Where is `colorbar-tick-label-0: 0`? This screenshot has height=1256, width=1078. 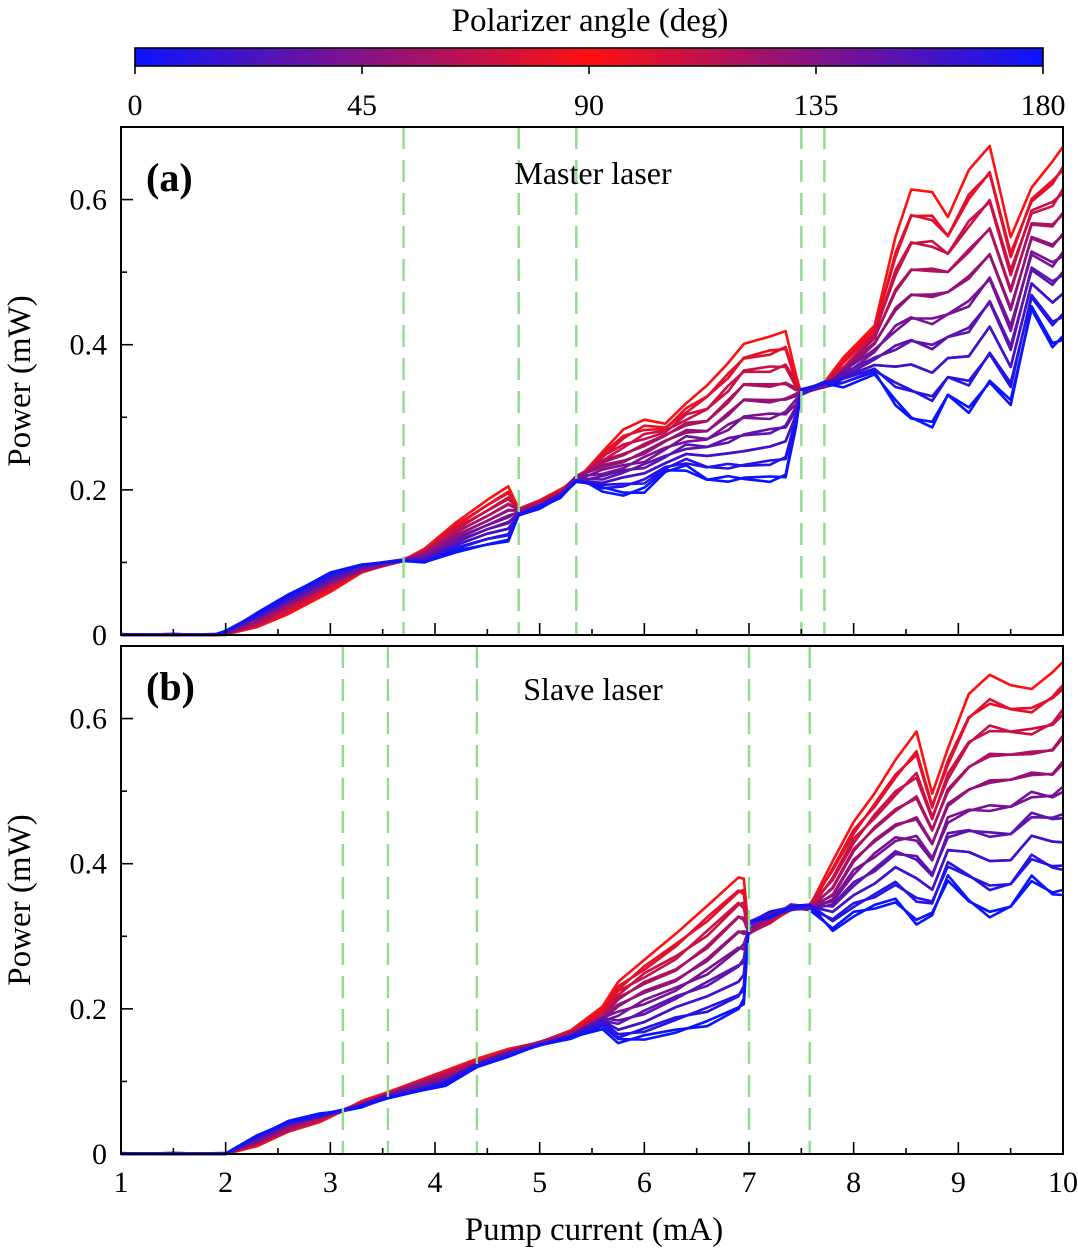
colorbar-tick-label-0: 0 is located at coordinates (135, 105).